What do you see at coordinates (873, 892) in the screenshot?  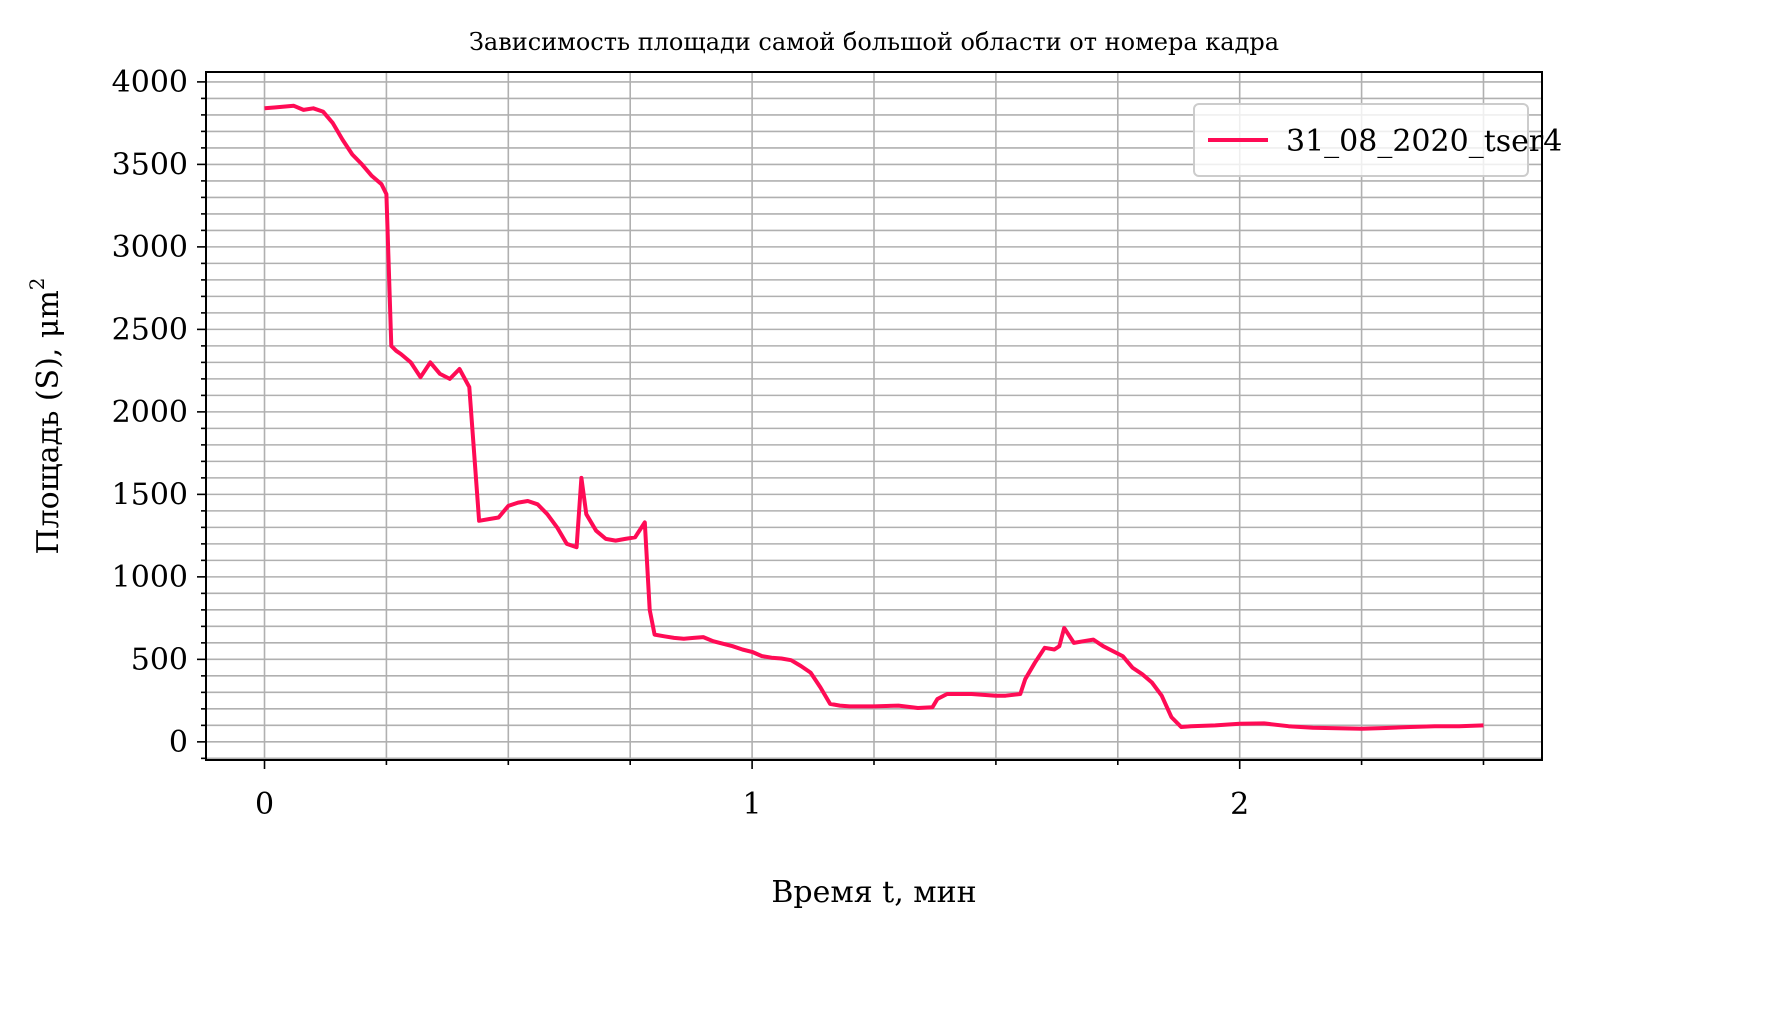 I see `x-axis-label: Время t, мин` at bounding box center [873, 892].